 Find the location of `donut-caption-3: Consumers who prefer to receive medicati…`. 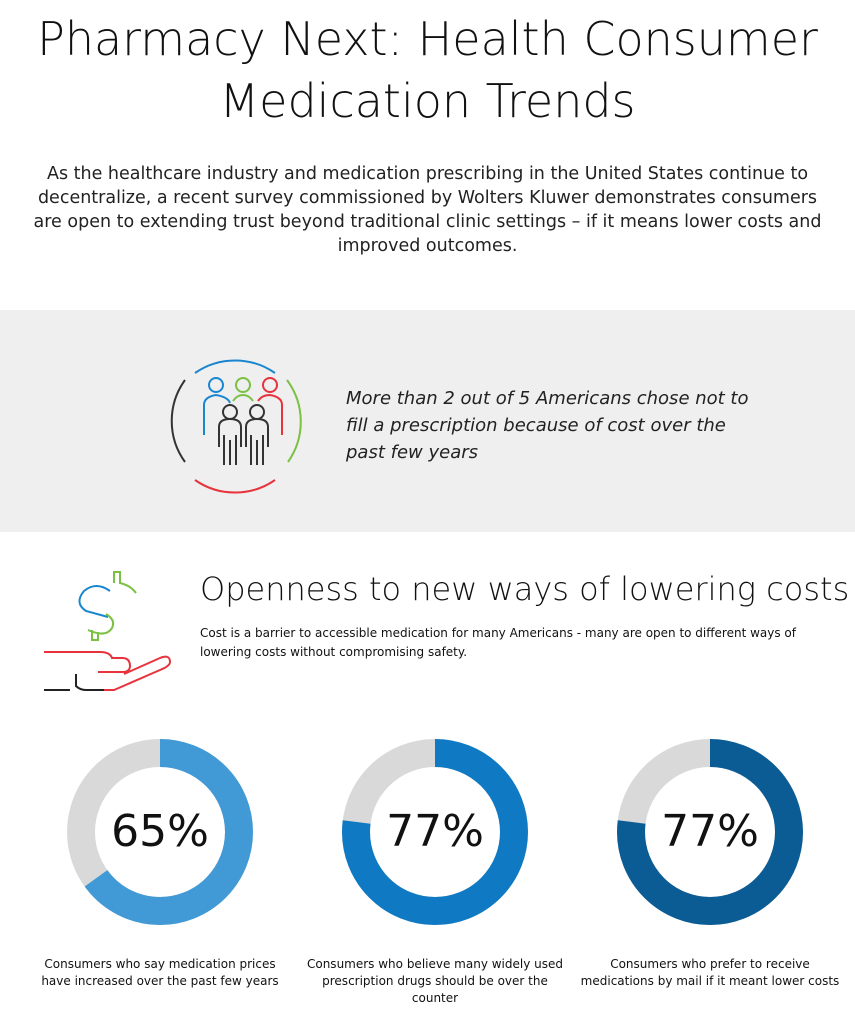

donut-caption-3: Consumers who prefer to receive medicati… is located at coordinates (710, 972).